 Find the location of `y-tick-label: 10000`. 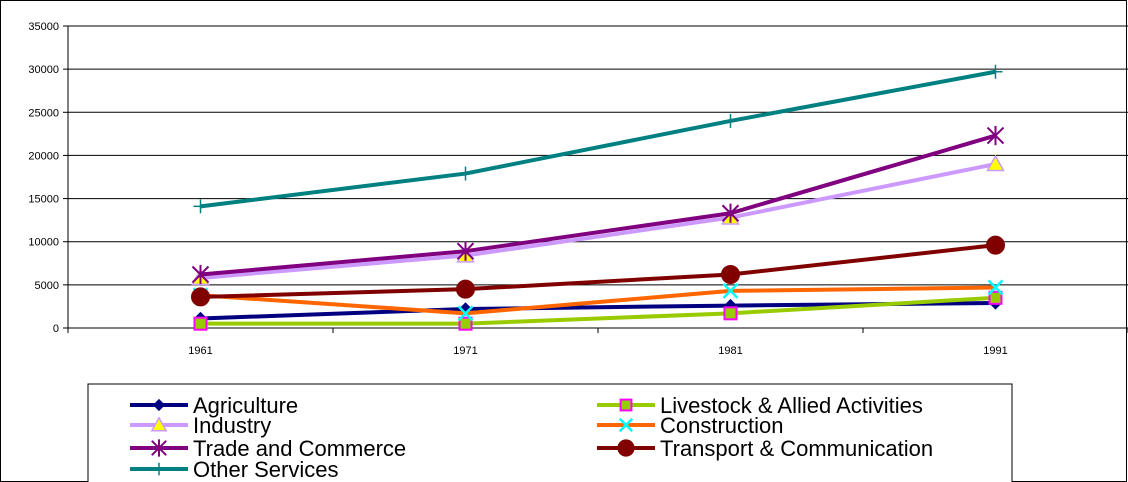

y-tick-label: 10000 is located at coordinates (43, 243).